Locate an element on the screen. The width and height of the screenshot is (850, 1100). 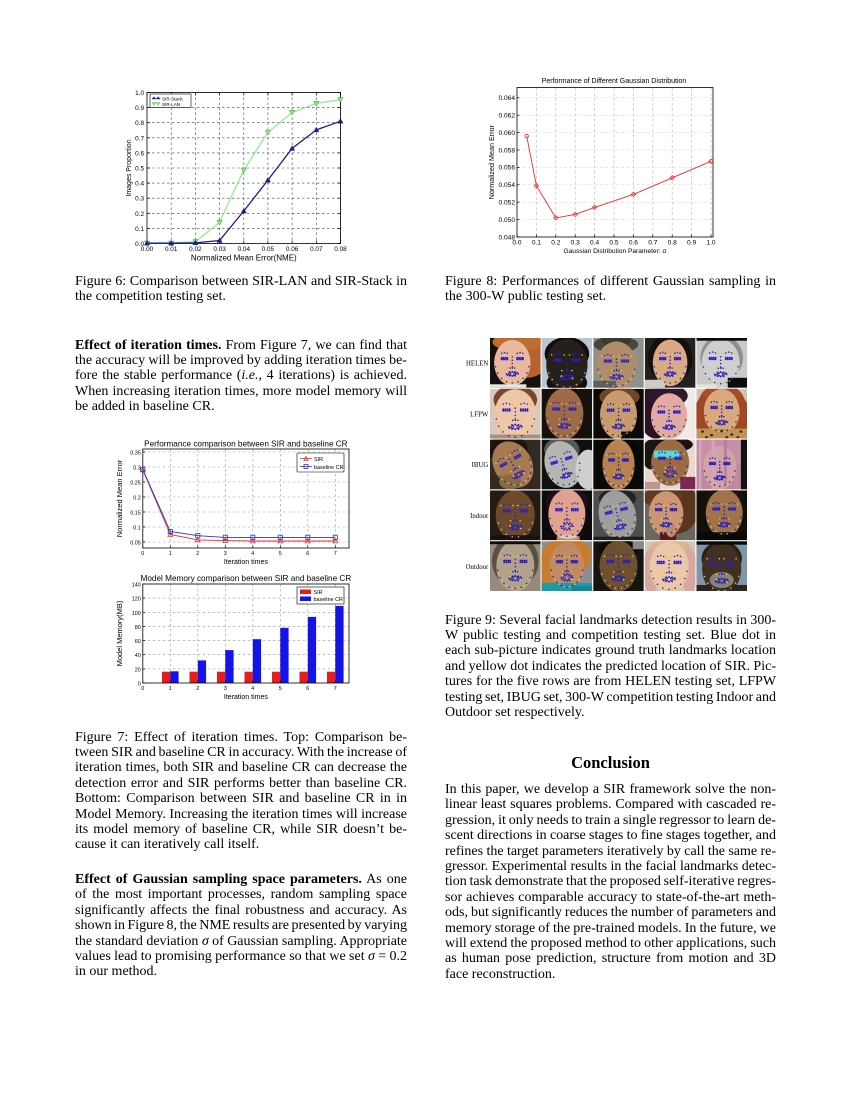
svg-text: 0.03 is located at coordinates (219, 249).